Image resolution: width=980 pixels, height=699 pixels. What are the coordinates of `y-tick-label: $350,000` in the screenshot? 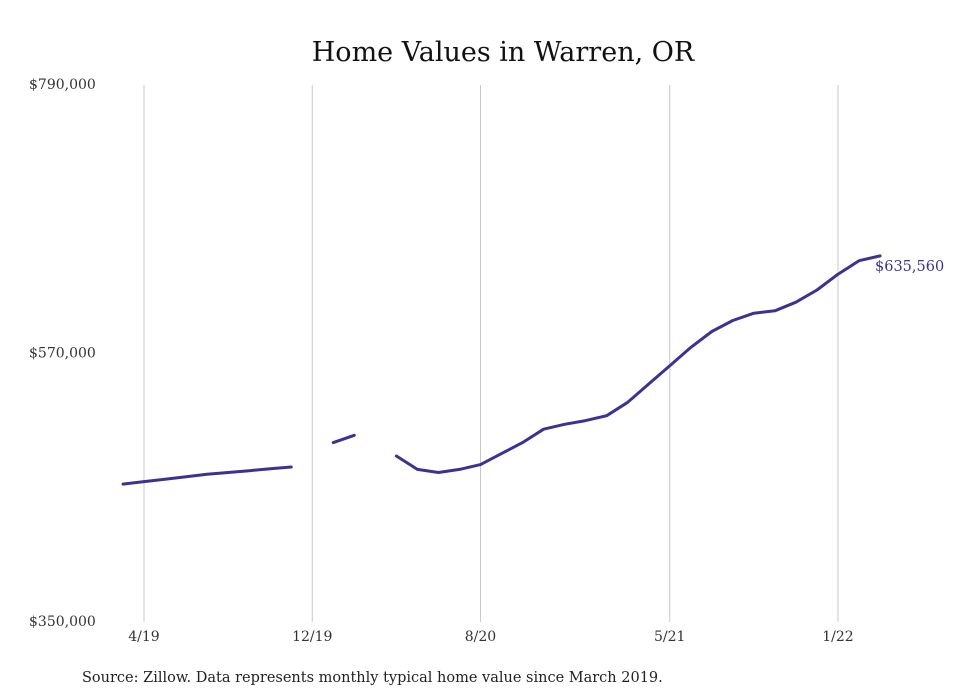 It's located at (62, 622).